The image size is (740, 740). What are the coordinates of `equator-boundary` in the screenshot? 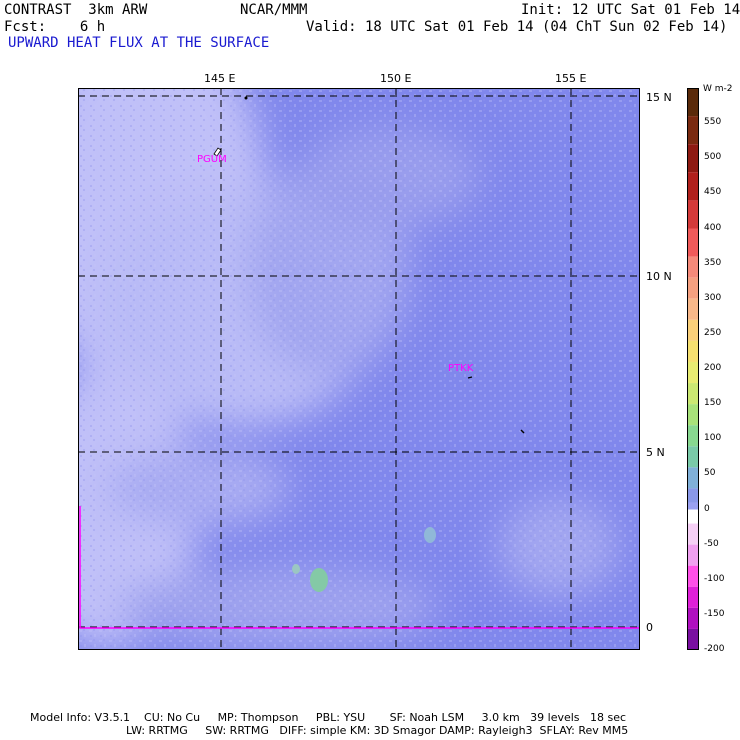 It's located at (359, 567).